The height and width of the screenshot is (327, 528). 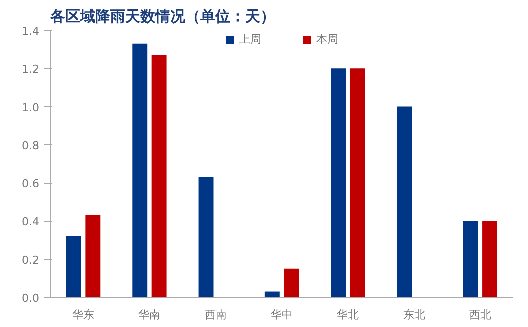 What do you see at coordinates (31, 31) in the screenshot?
I see `y-tick-label: 1.4` at bounding box center [31, 31].